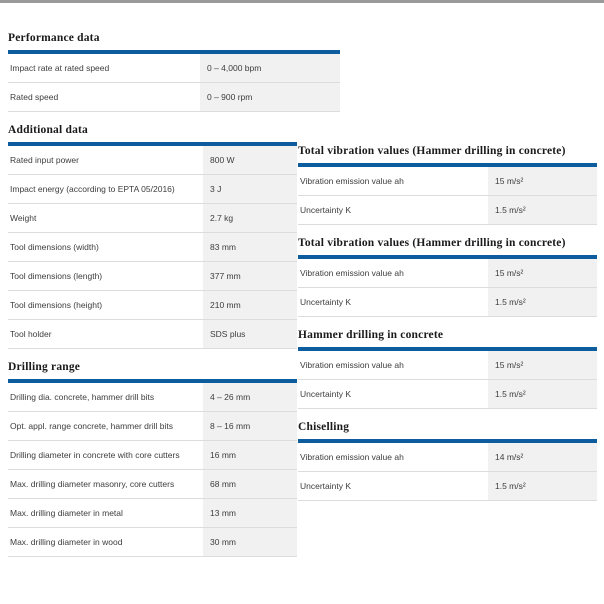  I want to click on top-divider, so click(302, 1).